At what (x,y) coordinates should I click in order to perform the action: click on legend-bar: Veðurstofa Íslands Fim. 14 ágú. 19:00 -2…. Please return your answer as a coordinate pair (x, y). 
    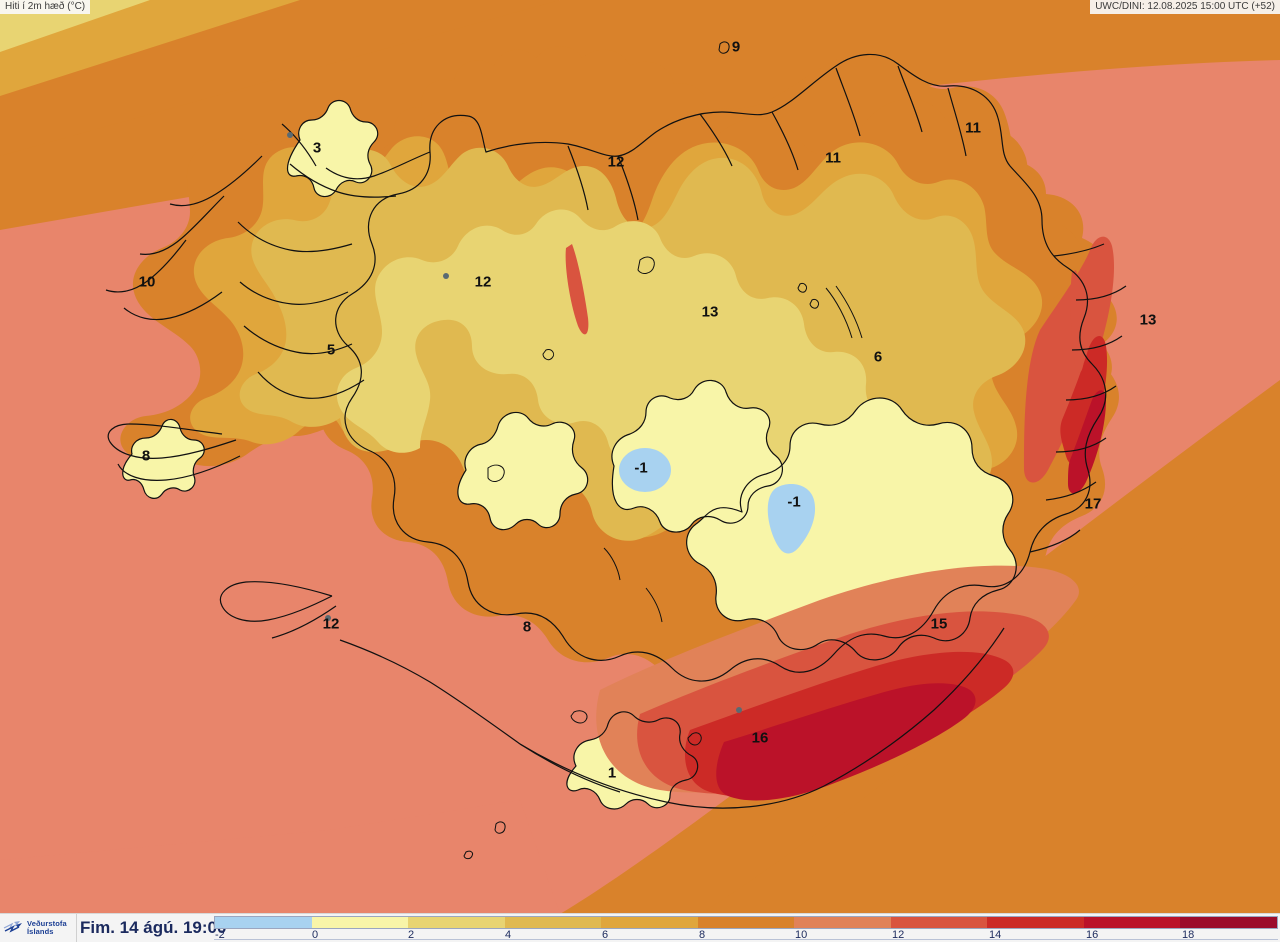
    Looking at the image, I should click on (640, 927).